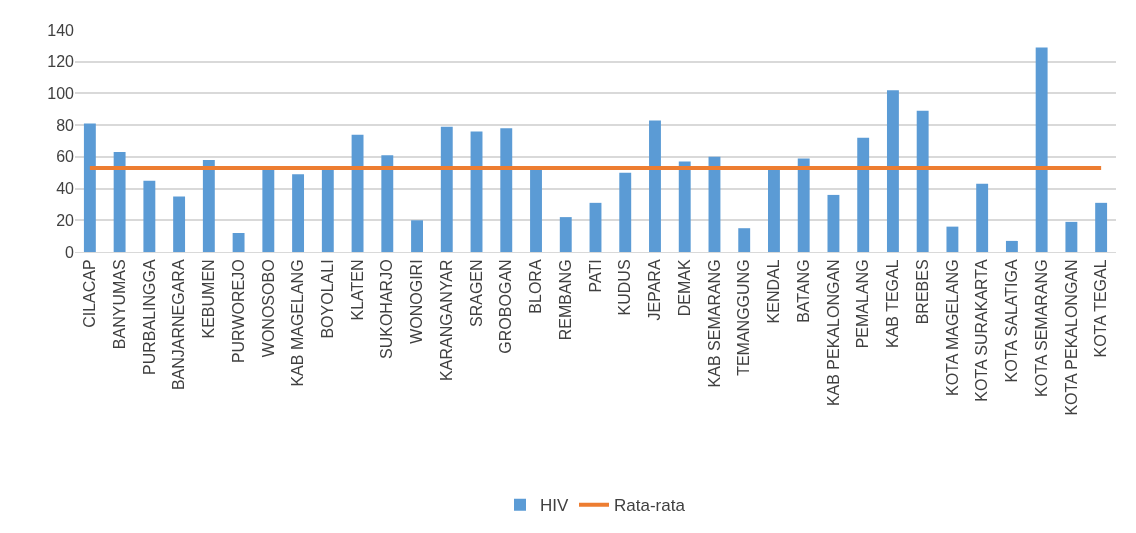 This screenshot has height=533, width=1136. Describe the element at coordinates (446, 320) in the screenshot. I see `x-tick-label: KARANGANYAR` at that location.